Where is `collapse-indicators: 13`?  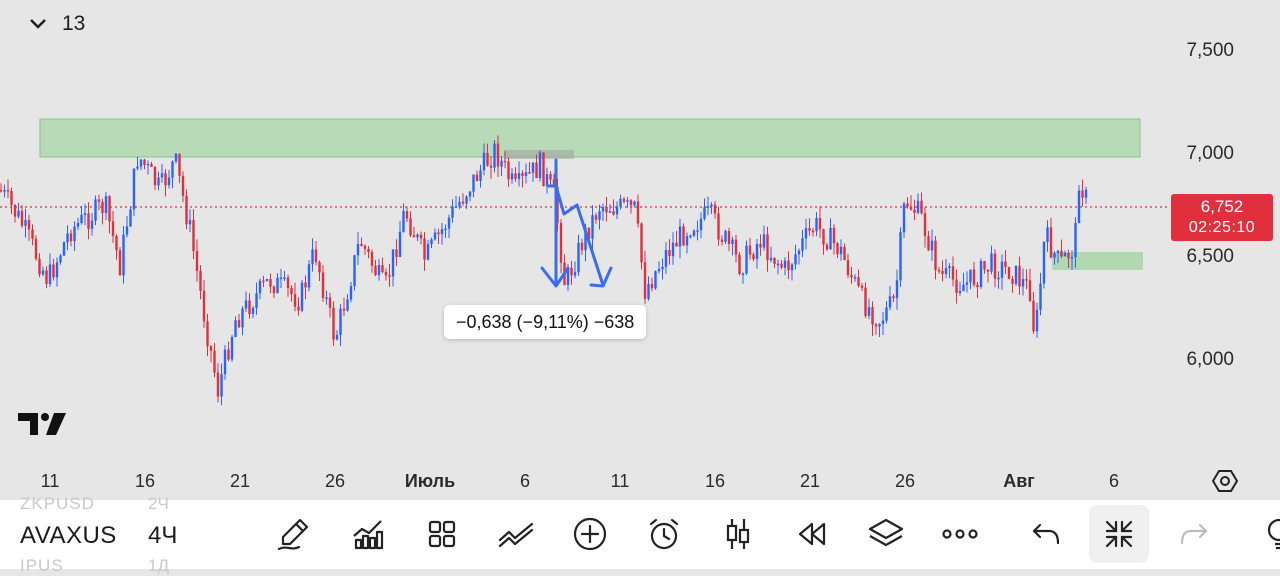
collapse-indicators: 13 is located at coordinates (56, 24).